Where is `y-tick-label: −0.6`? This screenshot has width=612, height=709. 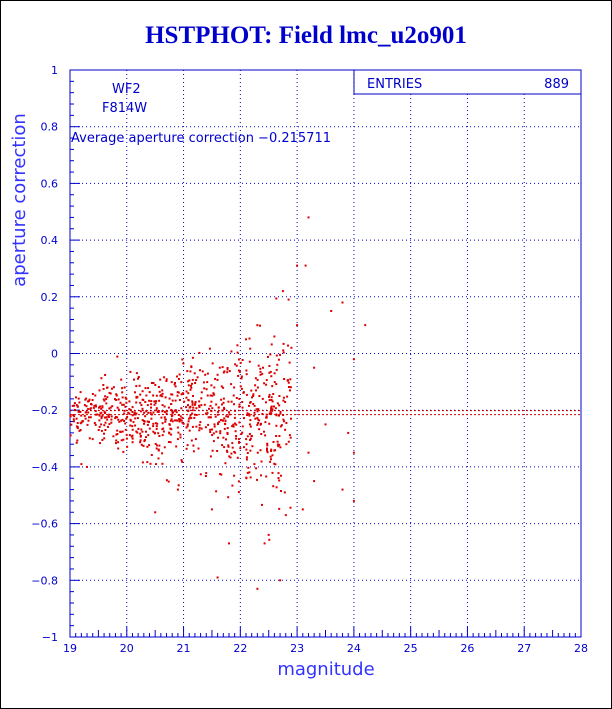
y-tick-label: −0.6 is located at coordinates (44, 524).